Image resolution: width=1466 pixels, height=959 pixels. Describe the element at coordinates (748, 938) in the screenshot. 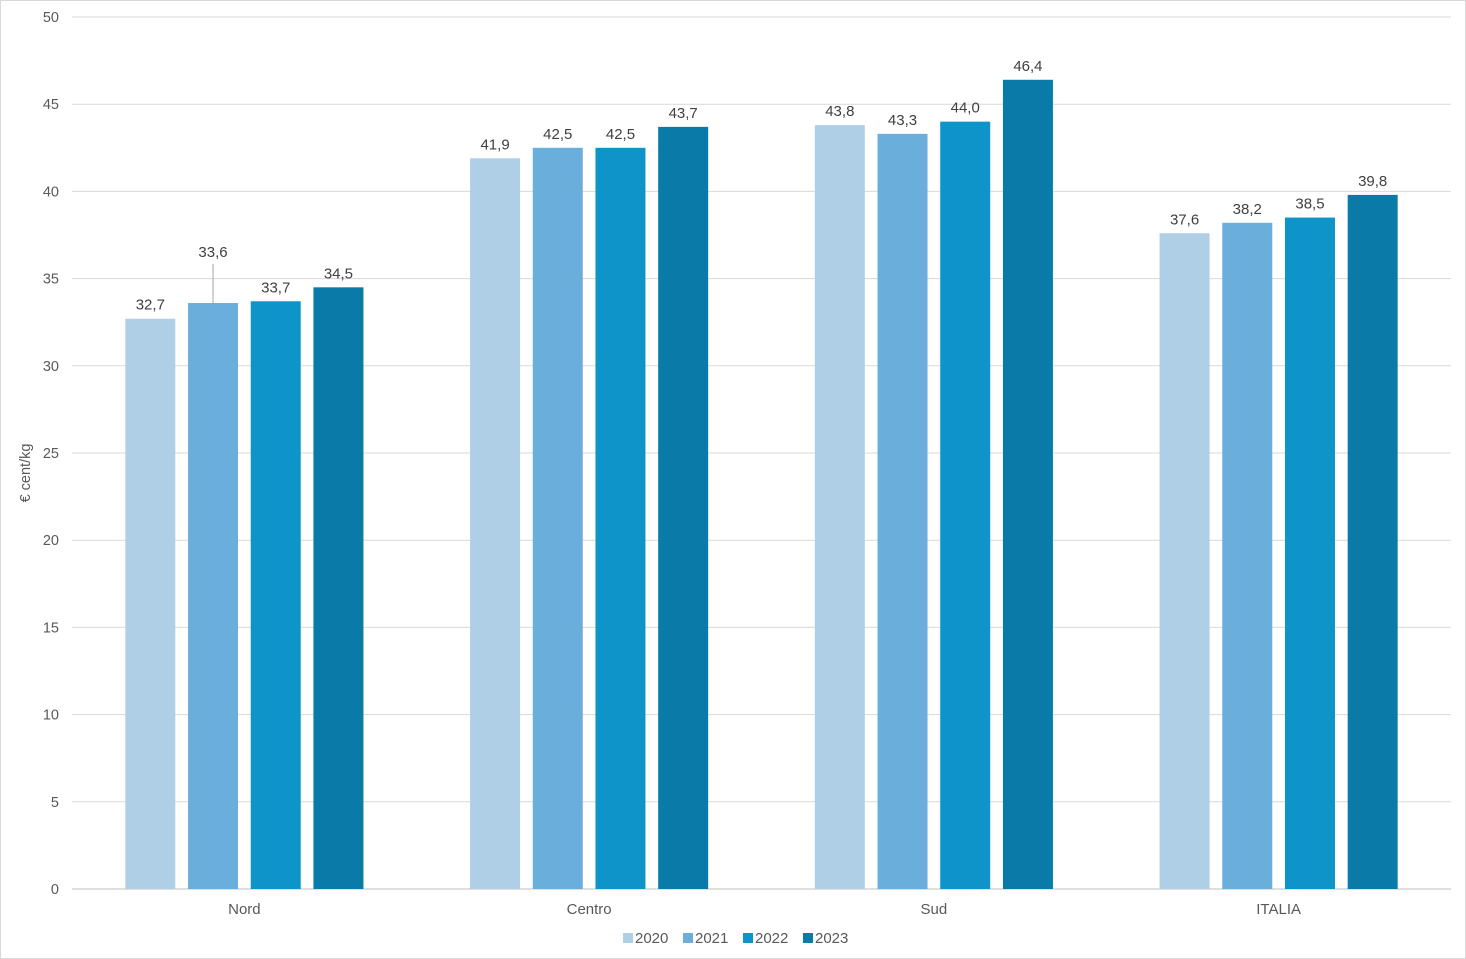

I see `legend-swatch-2022` at that location.